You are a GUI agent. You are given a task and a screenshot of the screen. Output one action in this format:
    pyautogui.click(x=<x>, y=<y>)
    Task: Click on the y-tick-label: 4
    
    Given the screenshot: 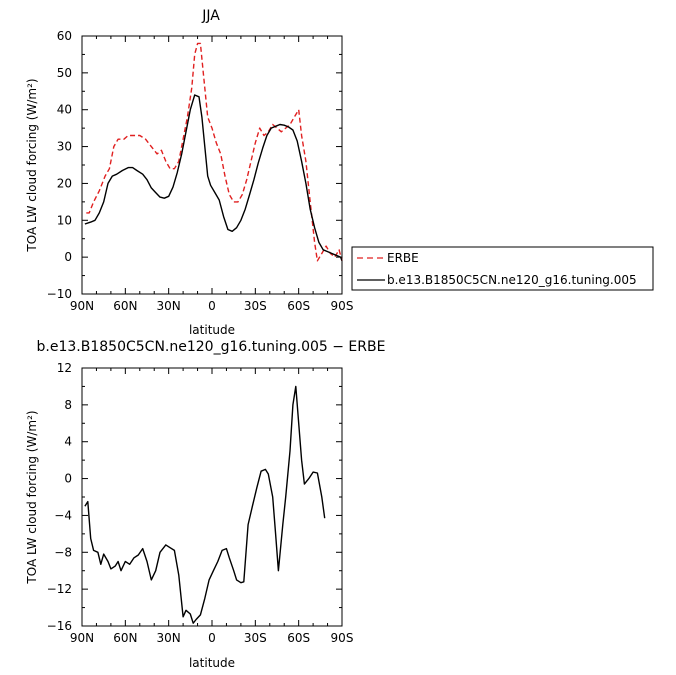 What is the action you would take?
    pyautogui.click(x=68, y=442)
    